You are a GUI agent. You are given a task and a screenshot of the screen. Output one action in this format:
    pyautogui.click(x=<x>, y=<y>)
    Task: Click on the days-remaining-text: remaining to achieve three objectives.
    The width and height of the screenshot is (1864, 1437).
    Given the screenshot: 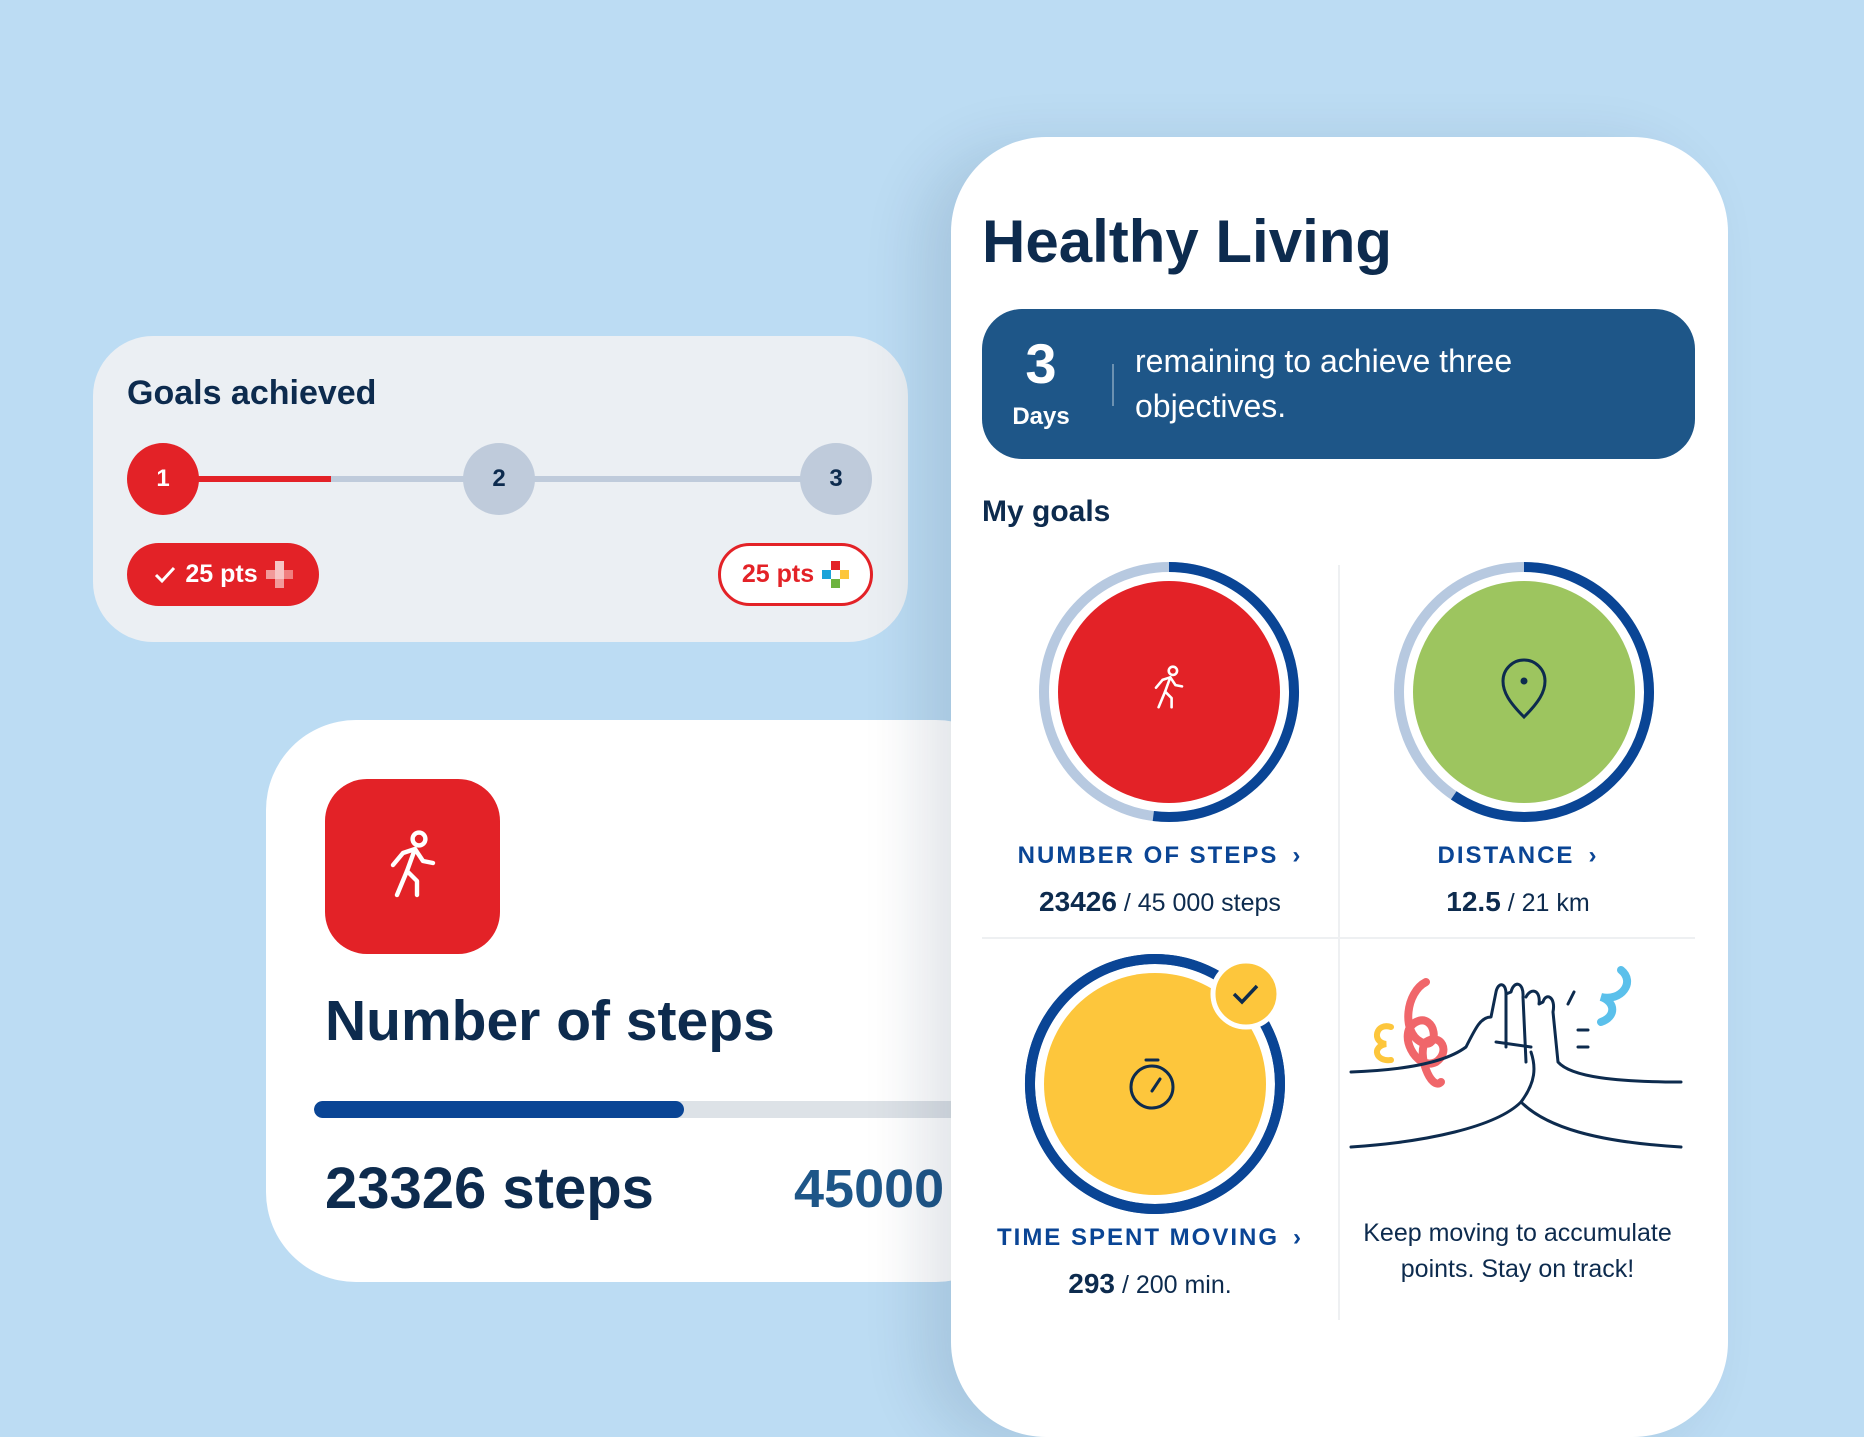 What is the action you would take?
    pyautogui.click(x=1324, y=383)
    